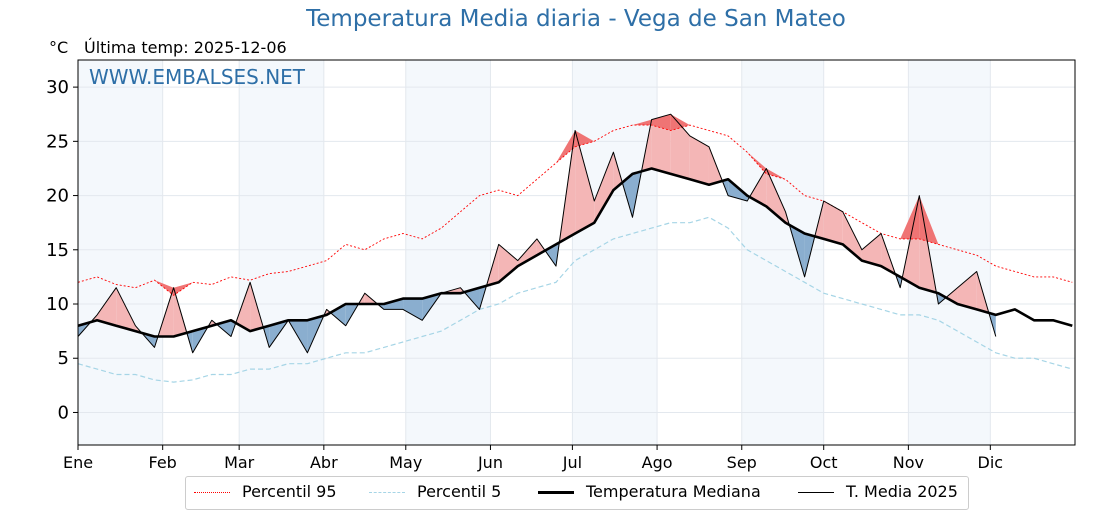  Describe the element at coordinates (490, 462) in the screenshot. I see `x-tick-label: Jun` at that location.